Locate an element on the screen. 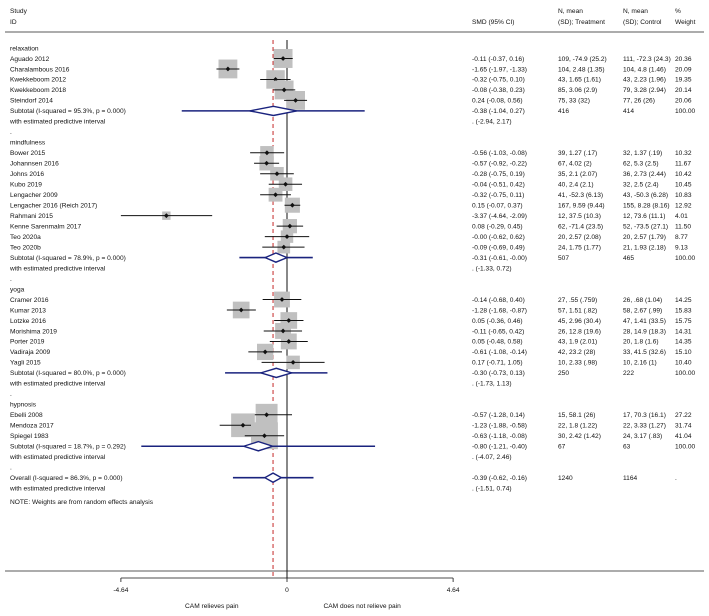 This screenshot has width=709, height=616. treatment-value: 67, 4.02 (2) is located at coordinates (575, 164).